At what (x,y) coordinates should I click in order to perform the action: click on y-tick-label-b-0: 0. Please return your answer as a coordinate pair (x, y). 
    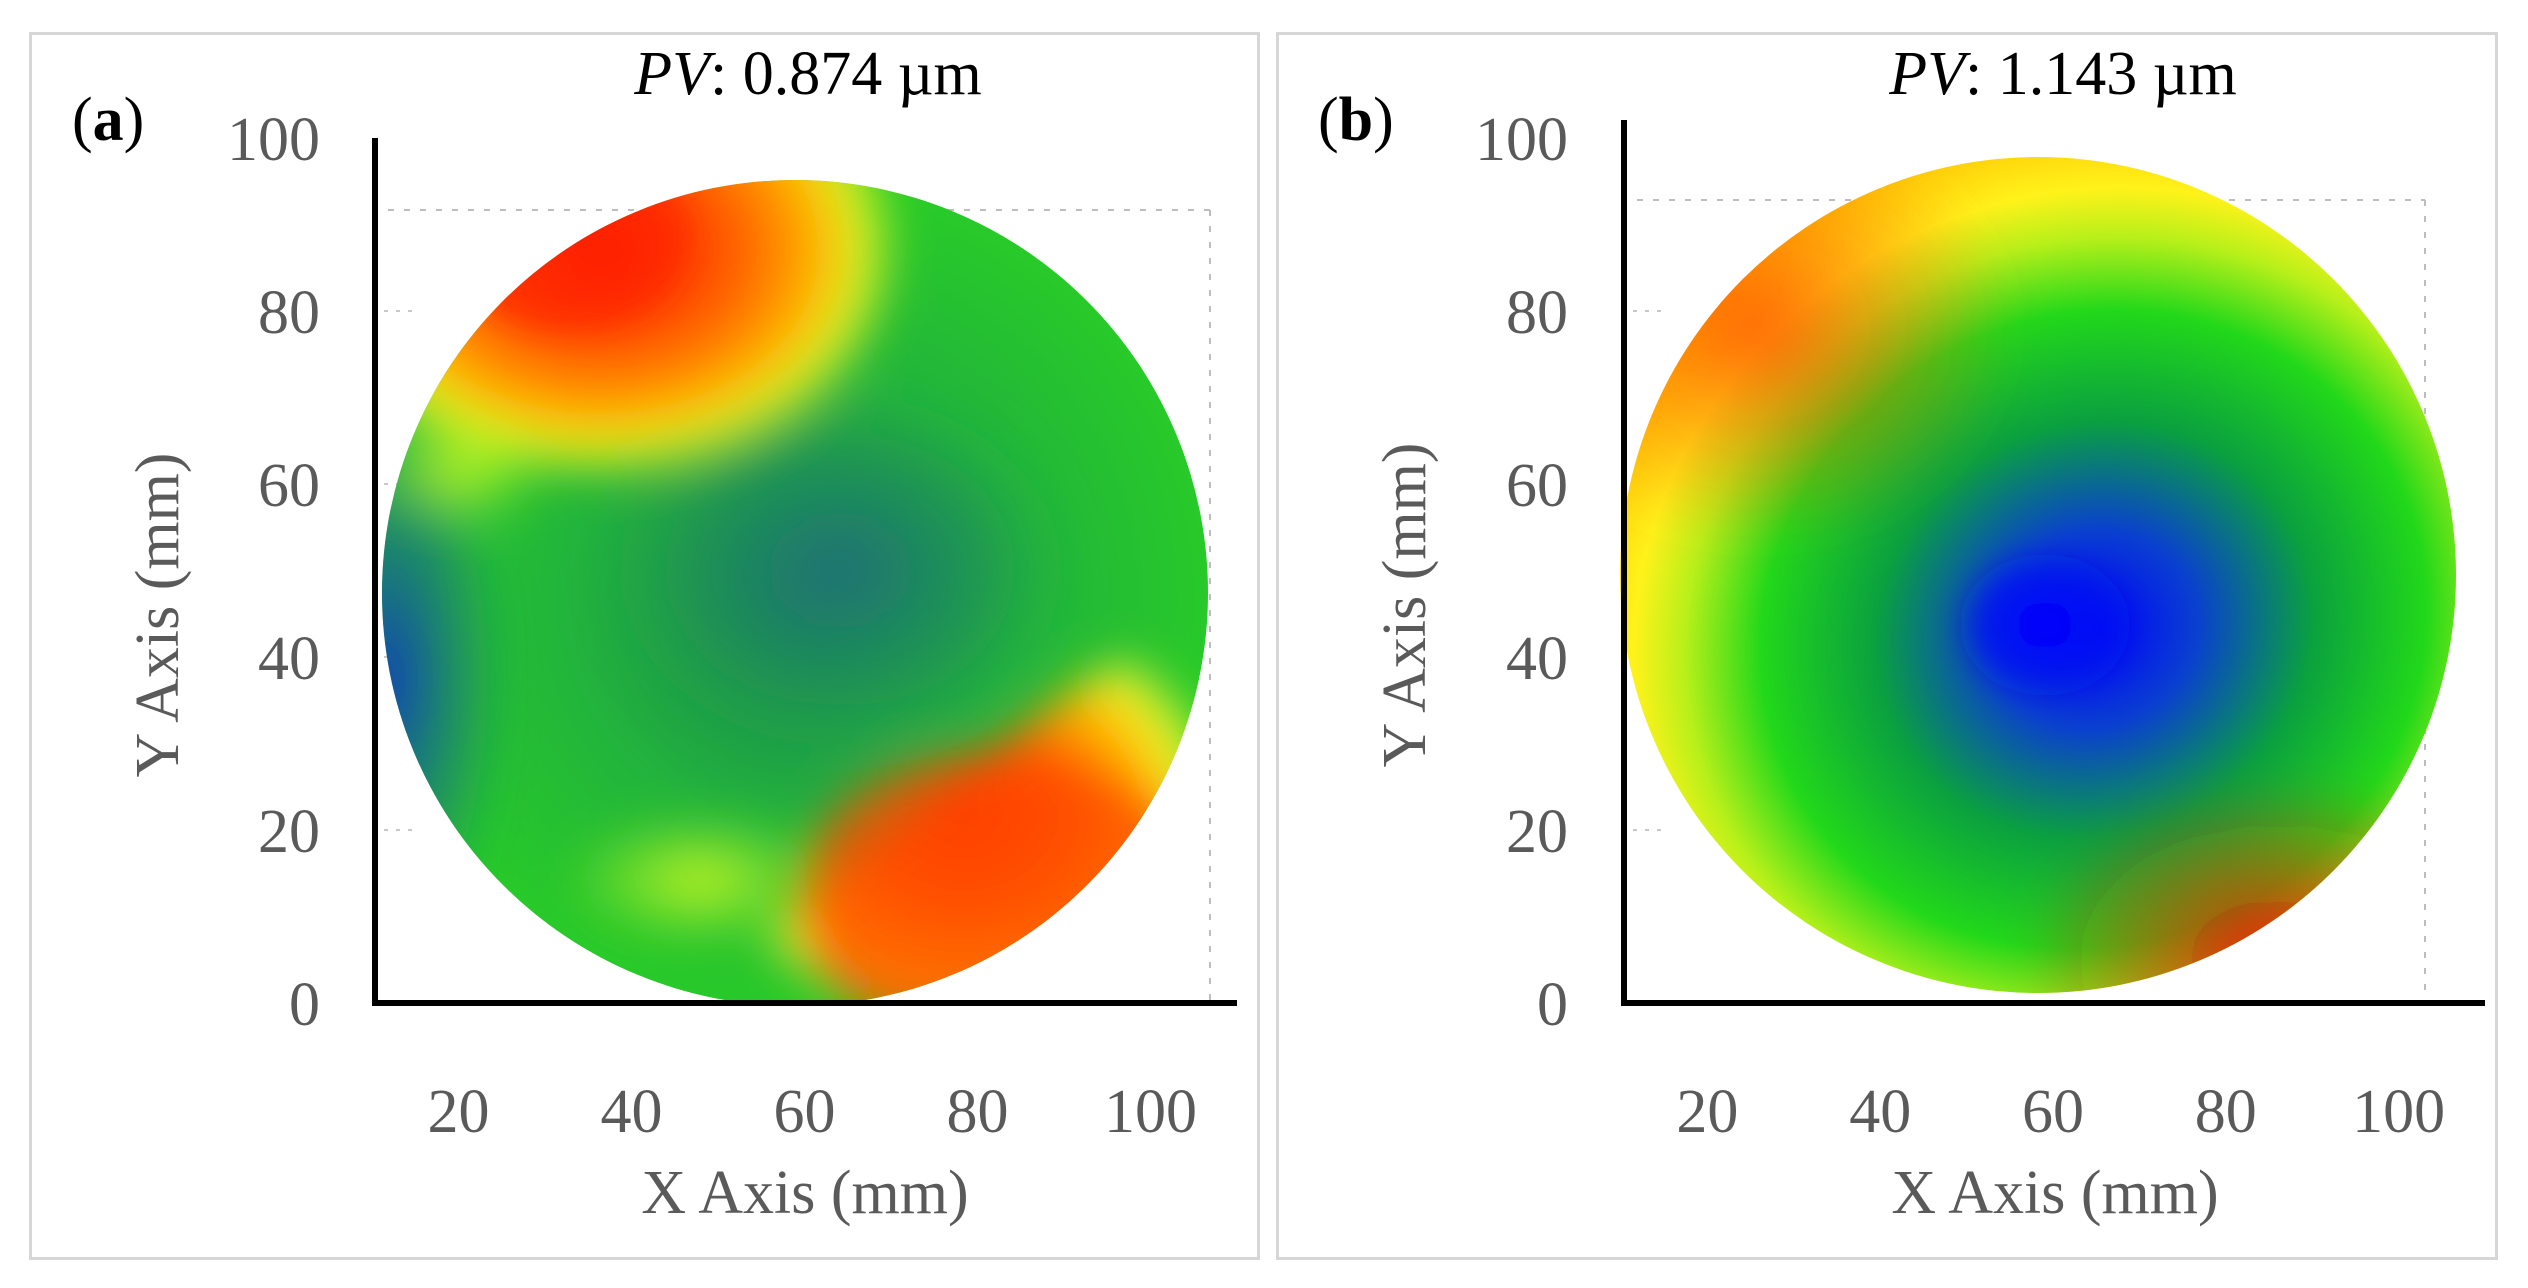
    Looking at the image, I should click on (1552, 1005).